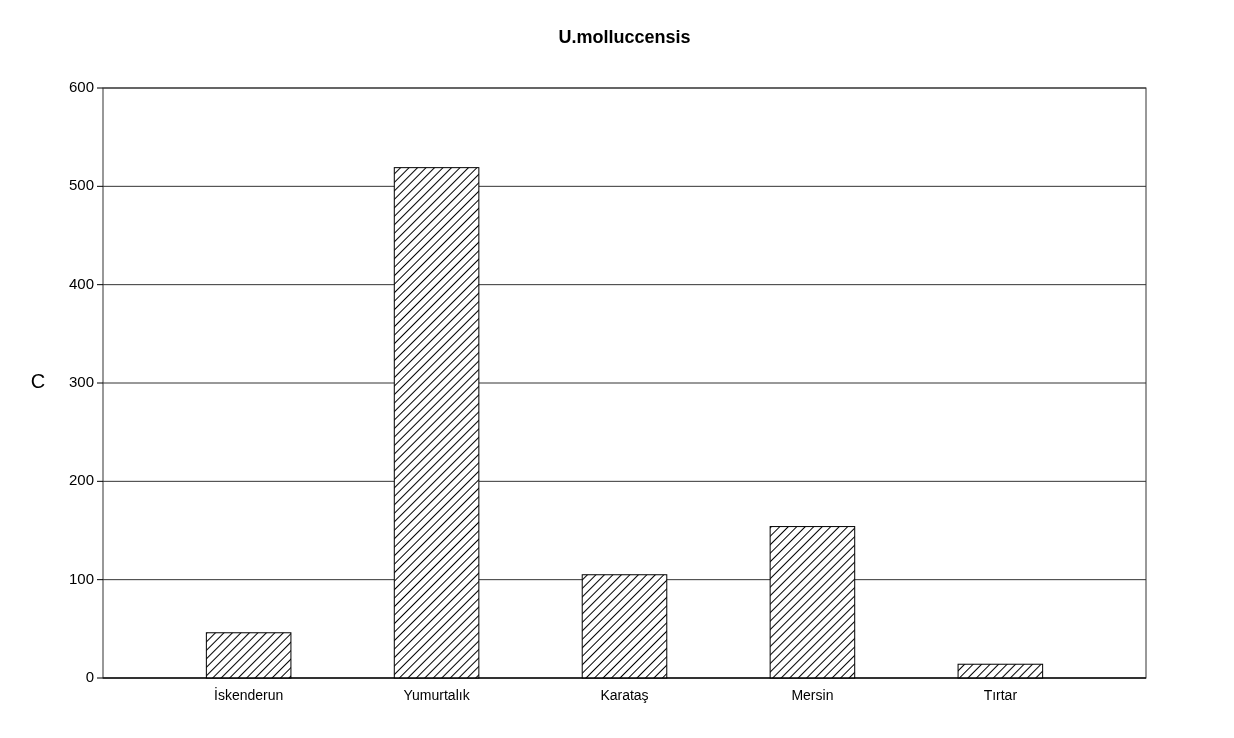 This screenshot has width=1234, height=738. Describe the element at coordinates (437, 695) in the screenshot. I see `x-tick-label: Yumurtalık` at that location.